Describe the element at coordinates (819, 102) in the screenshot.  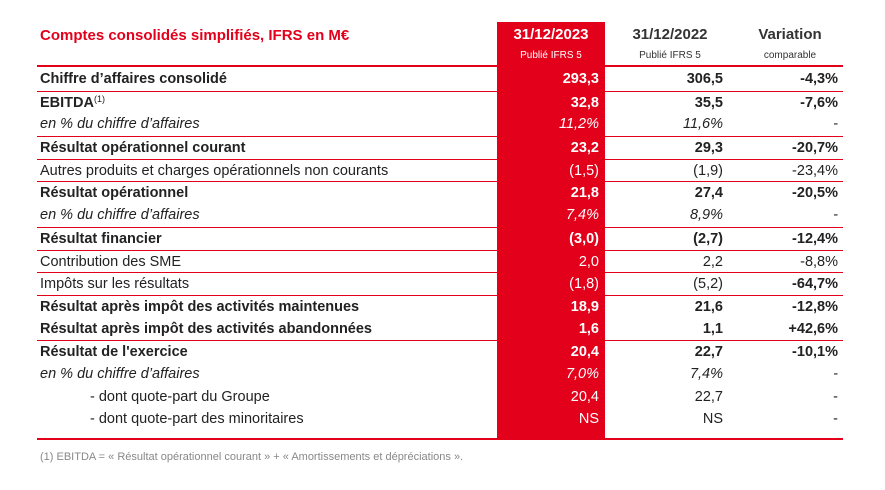
I see `value-variation: -7,6%` at that location.